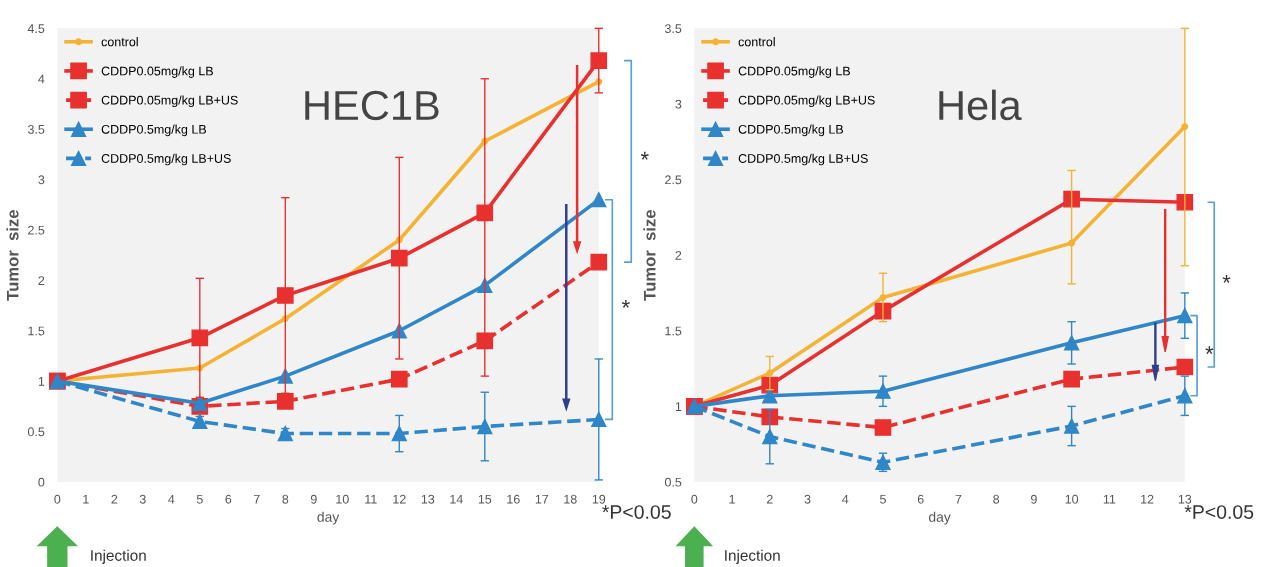 The width and height of the screenshot is (1274, 567). What do you see at coordinates (456, 499) in the screenshot?
I see `x-tick-label: 14` at bounding box center [456, 499].